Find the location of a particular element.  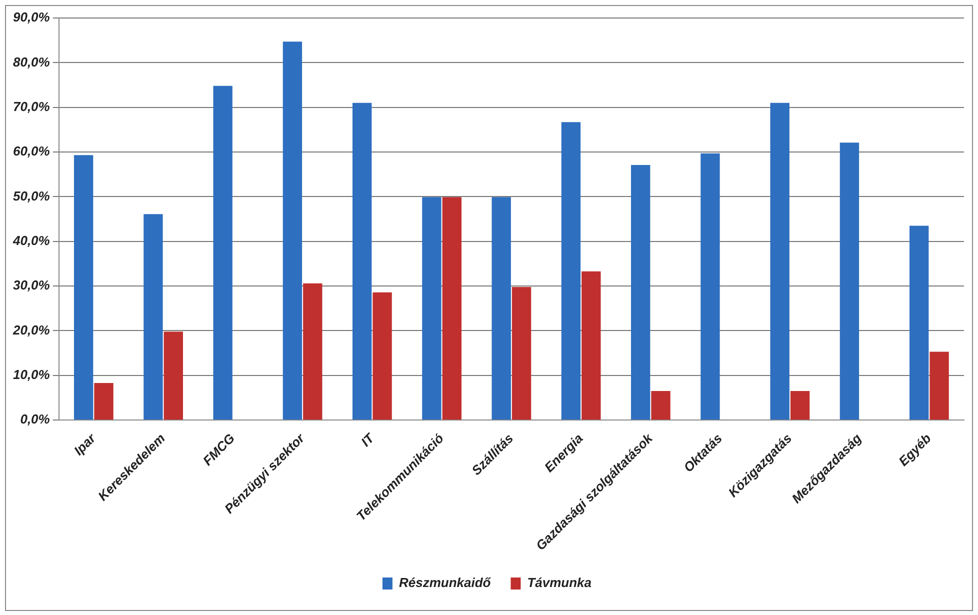

y-tick-label: 30,0% is located at coordinates (31, 285).